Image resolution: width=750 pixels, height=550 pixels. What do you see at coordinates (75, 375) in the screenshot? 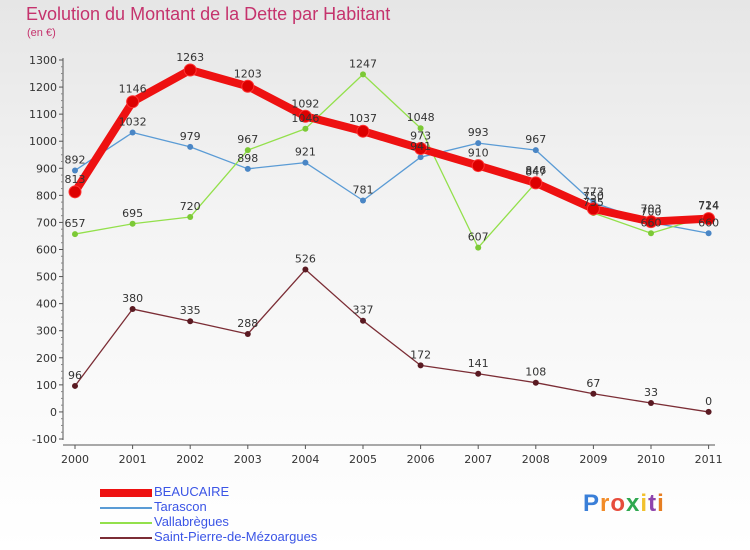
I see `data-label-saint-pierre-de-mezoargues: 96` at bounding box center [75, 375].